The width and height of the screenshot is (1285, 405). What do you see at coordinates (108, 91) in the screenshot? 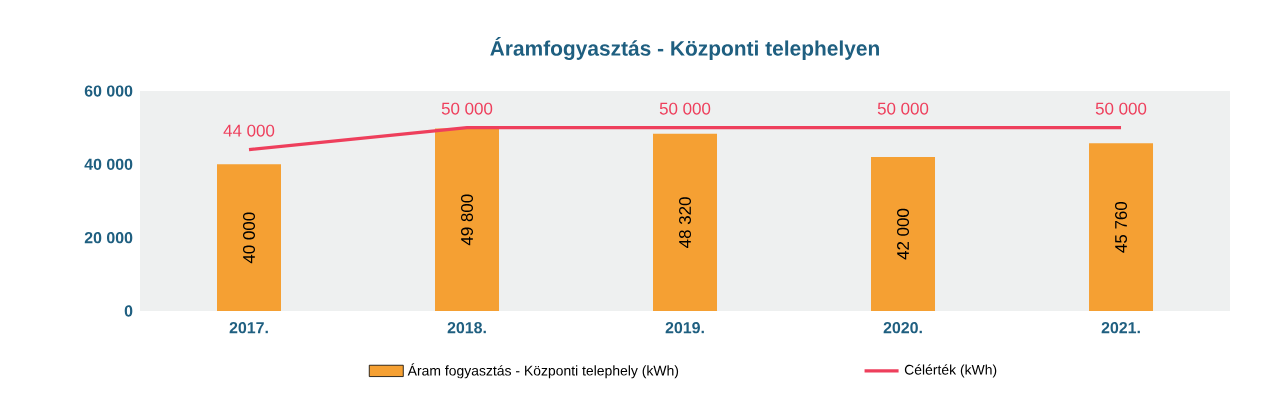
I see `y-tick-label: 60 000` at bounding box center [108, 91].